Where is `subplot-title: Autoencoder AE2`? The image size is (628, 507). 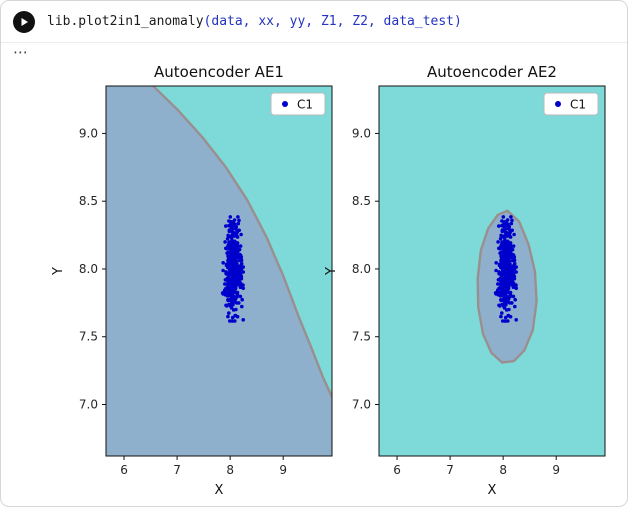 subplot-title: Autoencoder AE2 is located at coordinates (492, 72).